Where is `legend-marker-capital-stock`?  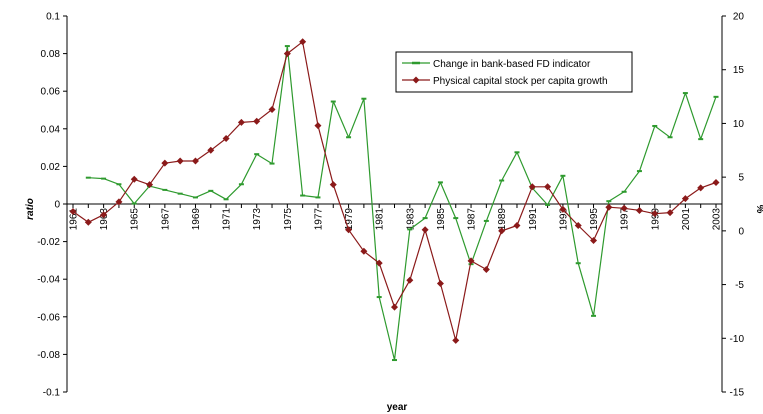
legend-marker-capital-stock is located at coordinates (416, 80).